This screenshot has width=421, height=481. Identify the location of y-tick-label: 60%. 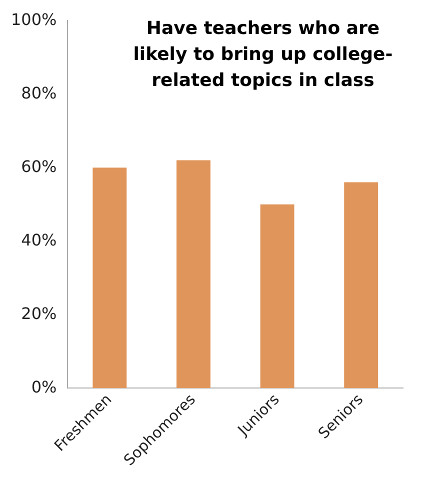
(39, 166).